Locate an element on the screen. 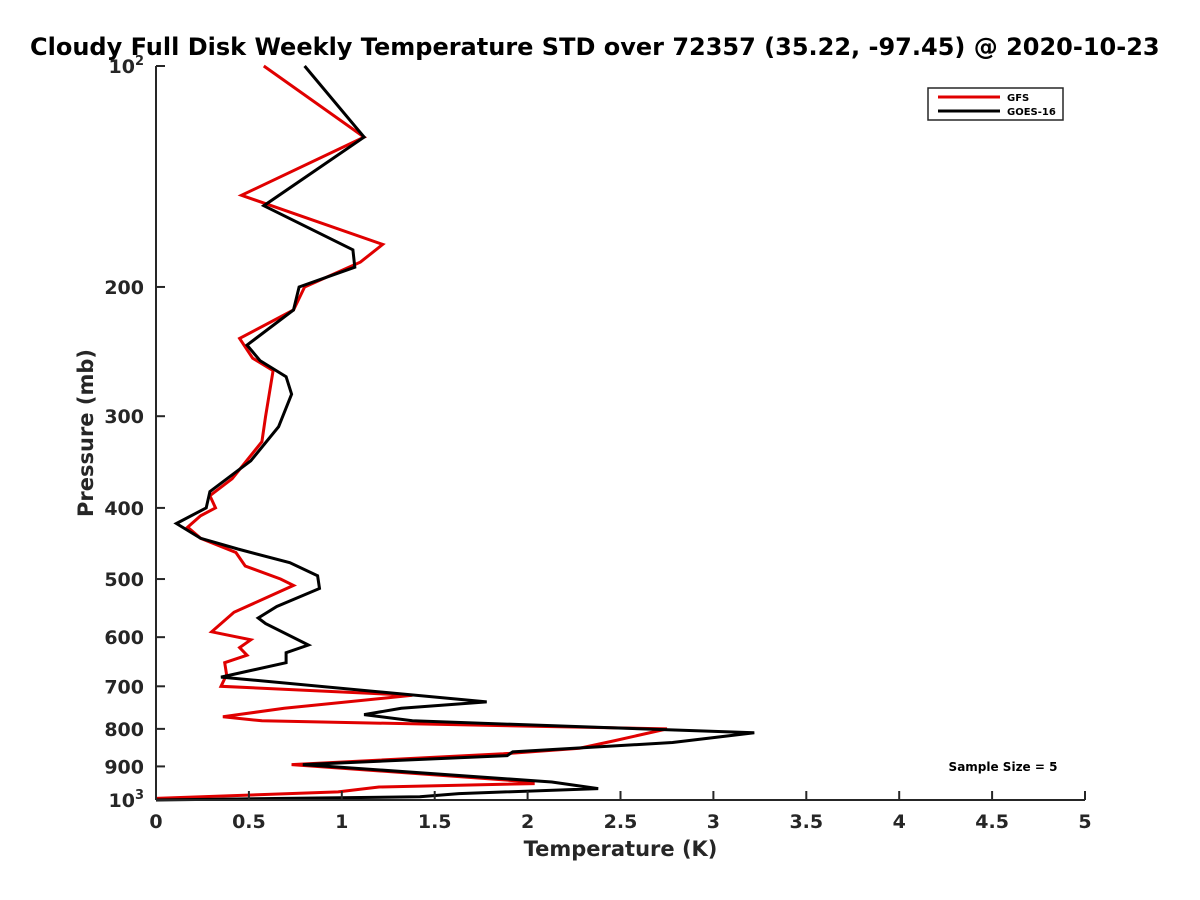 The width and height of the screenshot is (1200, 900). legend-box is located at coordinates (995, 104).